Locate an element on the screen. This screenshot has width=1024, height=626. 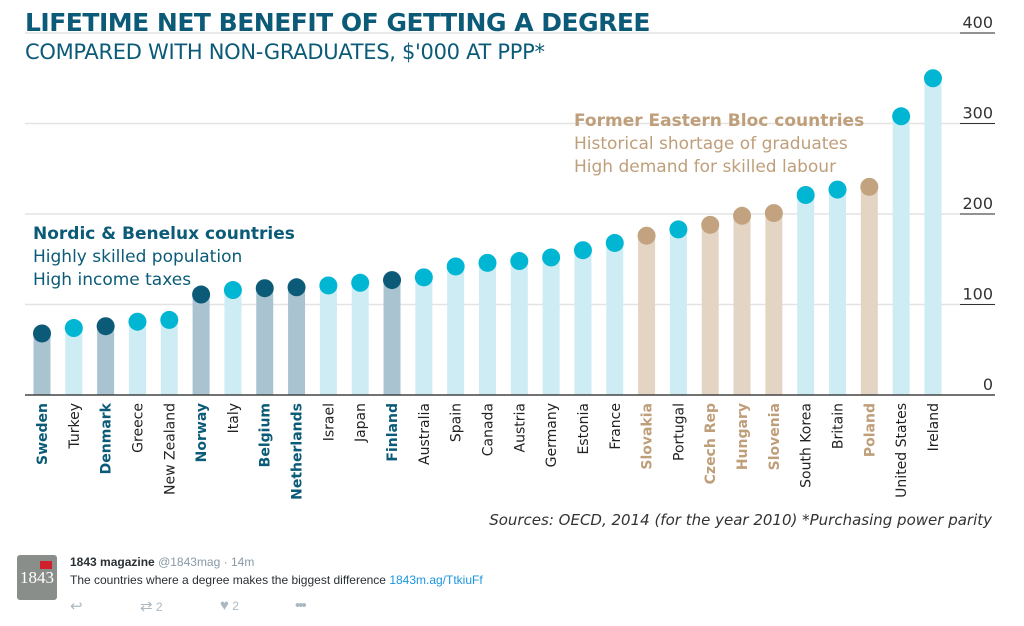
y-tick-label: 100 is located at coordinates (977, 294).